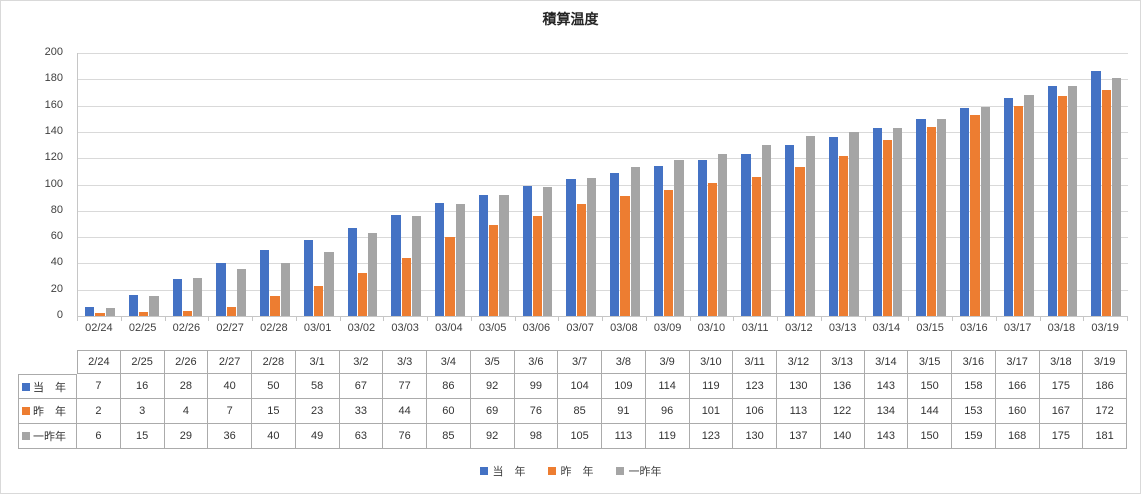 This screenshot has height=494, width=1141. I want to click on table-value-cell: 69, so click(492, 411).